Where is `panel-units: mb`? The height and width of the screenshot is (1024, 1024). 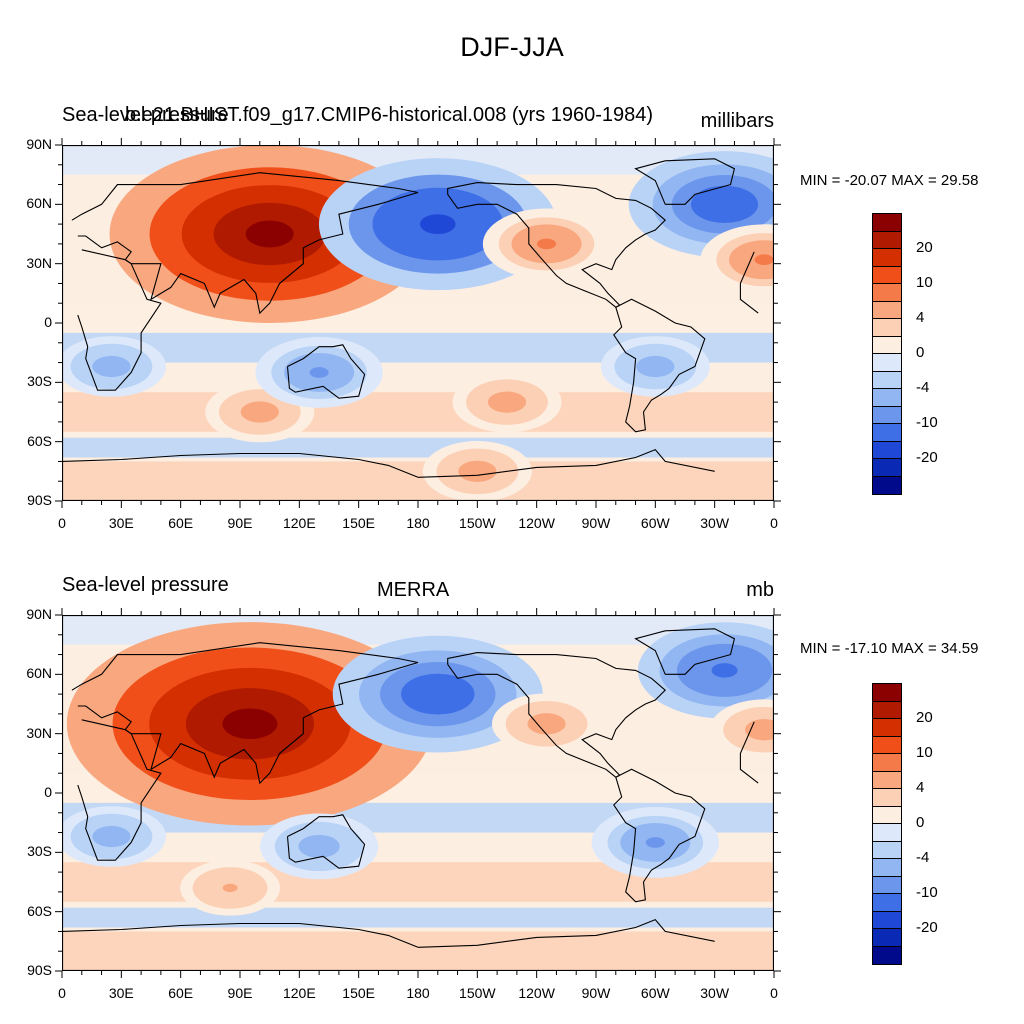 panel-units: mb is located at coordinates (760, 590).